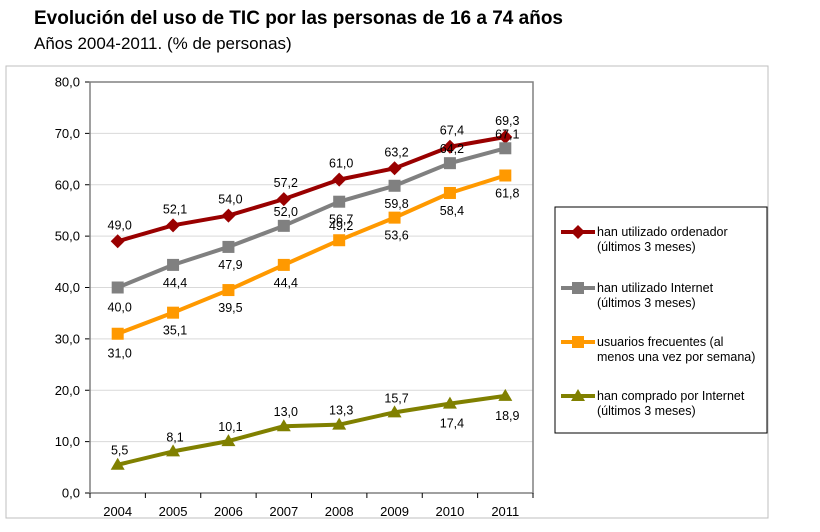 This screenshot has width=820, height=532. Describe the element at coordinates (341, 411) in the screenshot. I see `data-label-3: 13,3` at that location.